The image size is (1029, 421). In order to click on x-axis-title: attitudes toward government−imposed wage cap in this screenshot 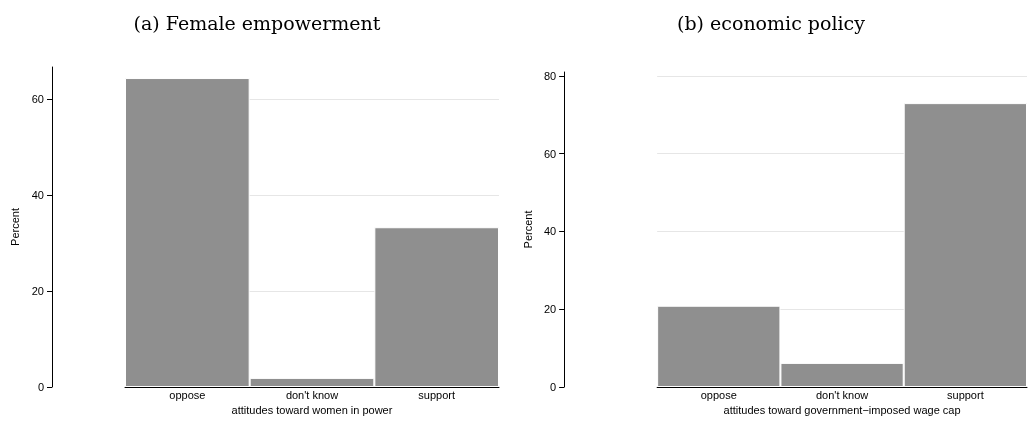, I will do `click(842, 410)`.